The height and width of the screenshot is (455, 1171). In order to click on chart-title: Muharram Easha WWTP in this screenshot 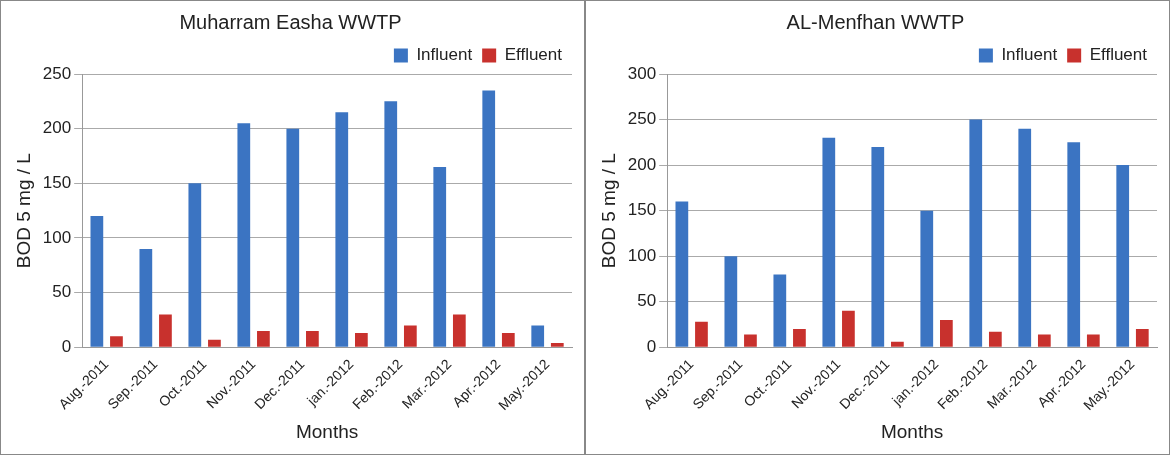, I will do `click(290, 21)`.